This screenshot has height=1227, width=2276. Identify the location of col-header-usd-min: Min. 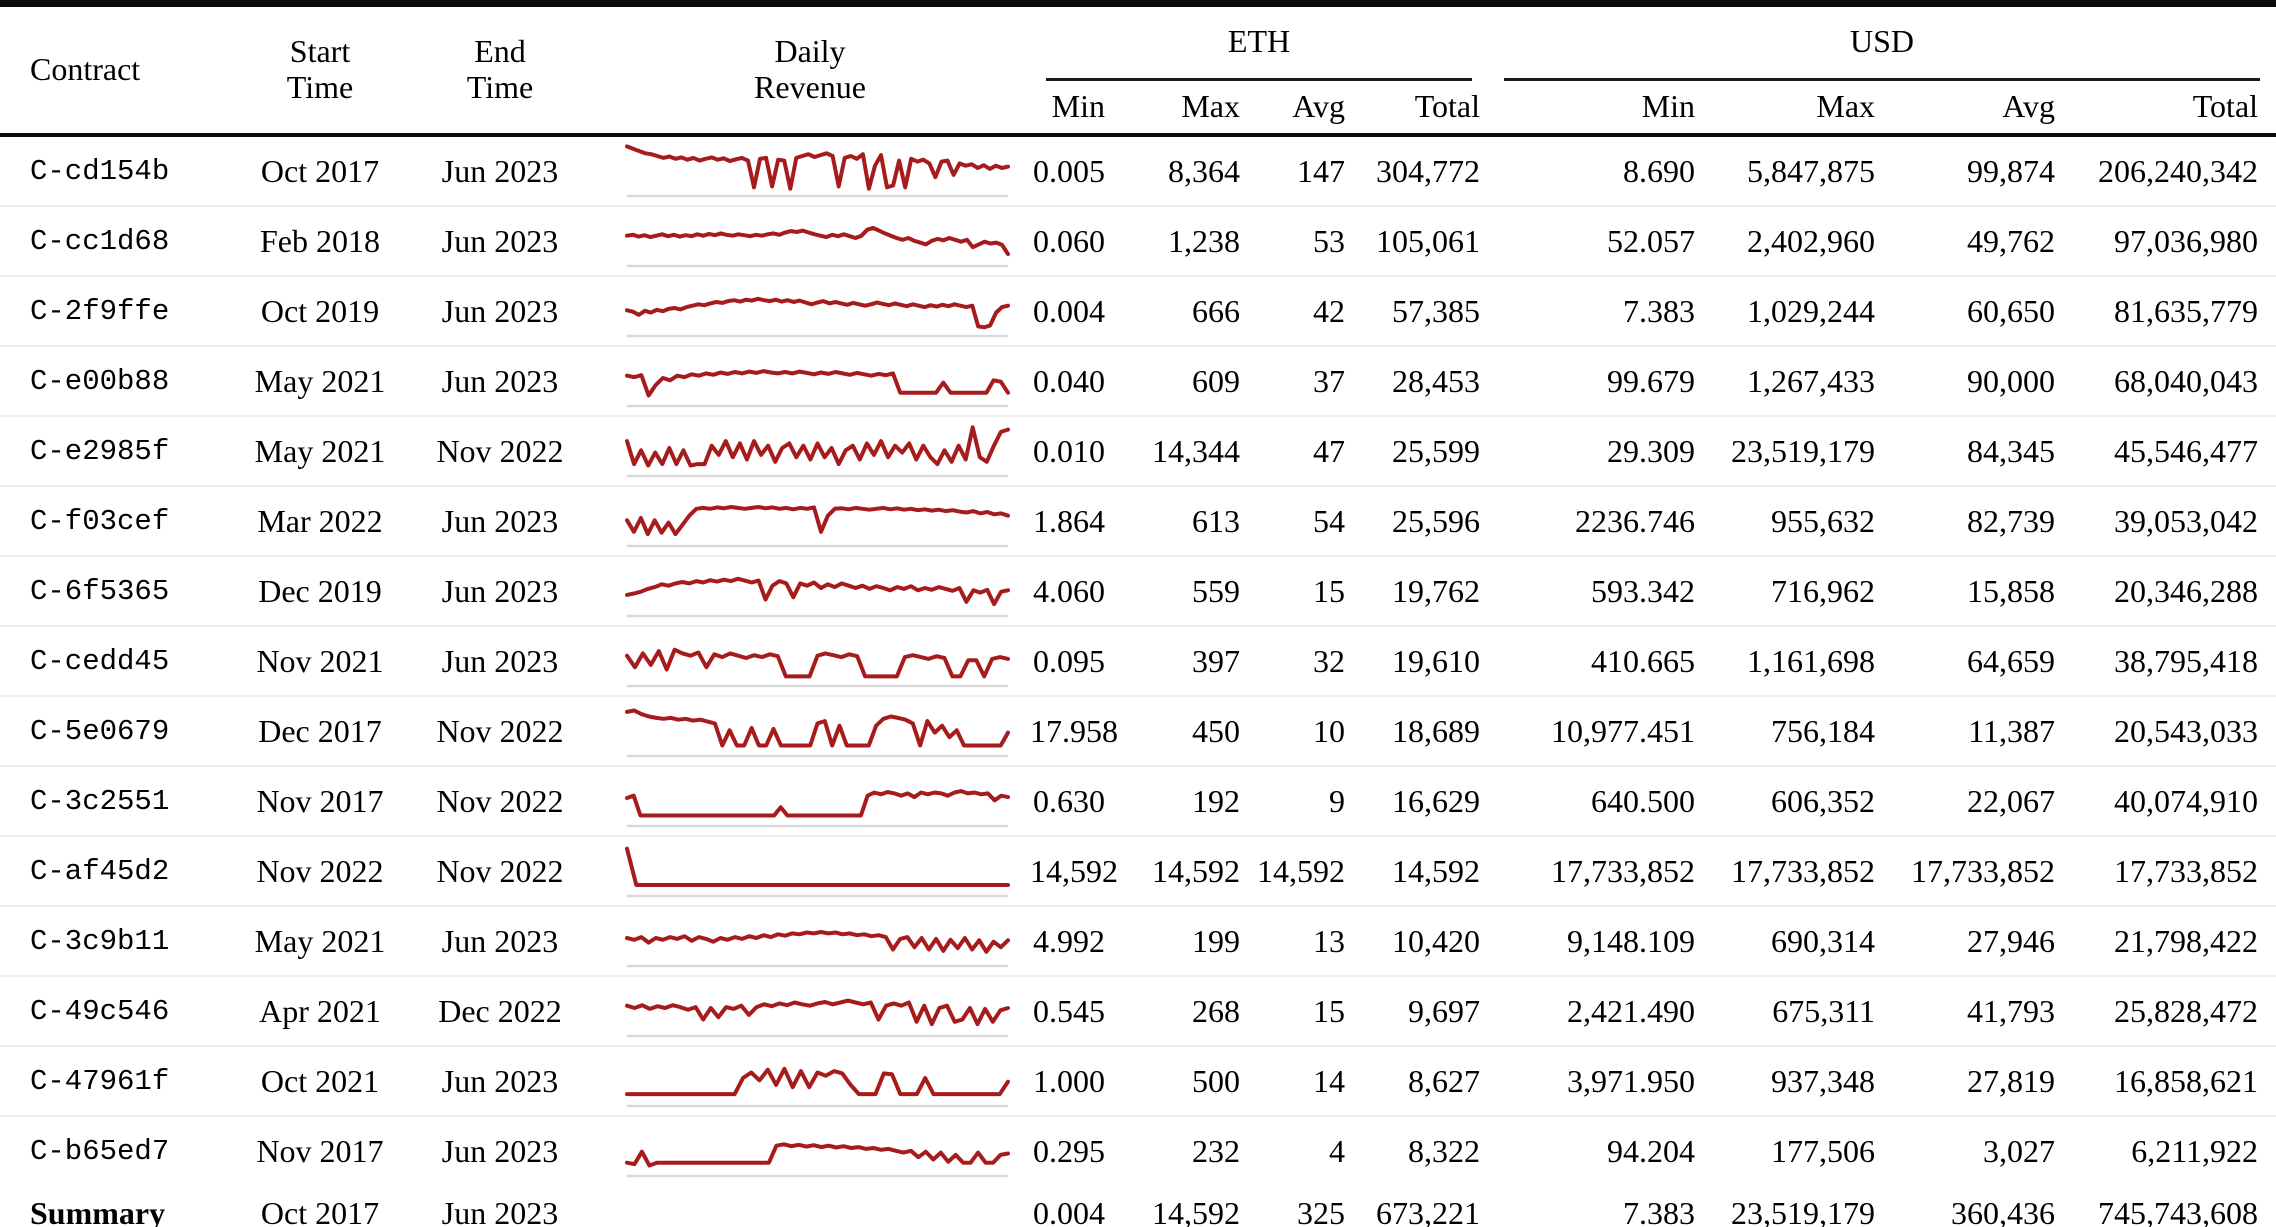
(1668, 106).